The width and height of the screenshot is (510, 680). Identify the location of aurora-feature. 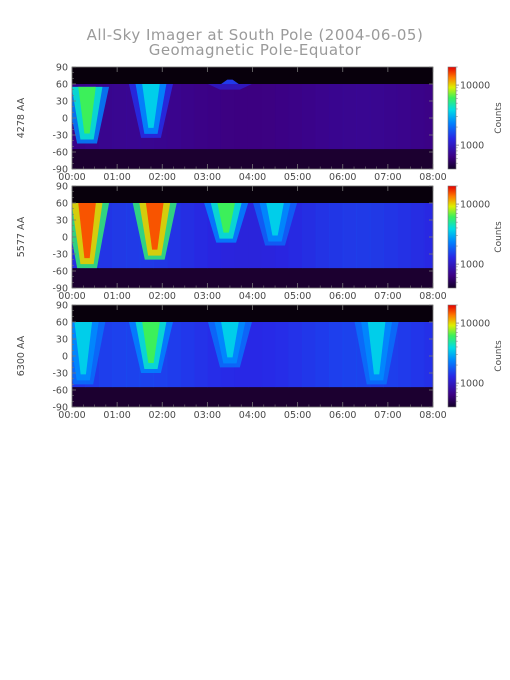
(229, 87).